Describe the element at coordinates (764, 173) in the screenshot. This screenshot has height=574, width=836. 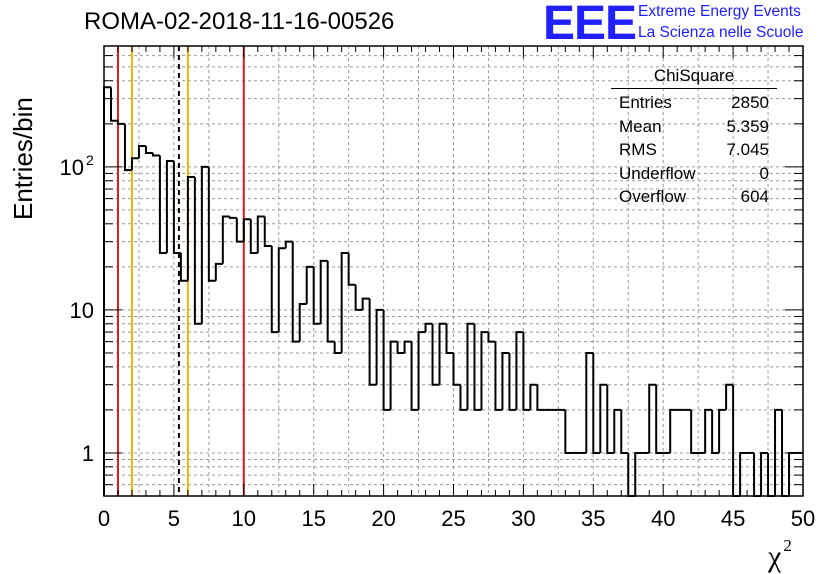
I see `stats-value: 0` at that location.